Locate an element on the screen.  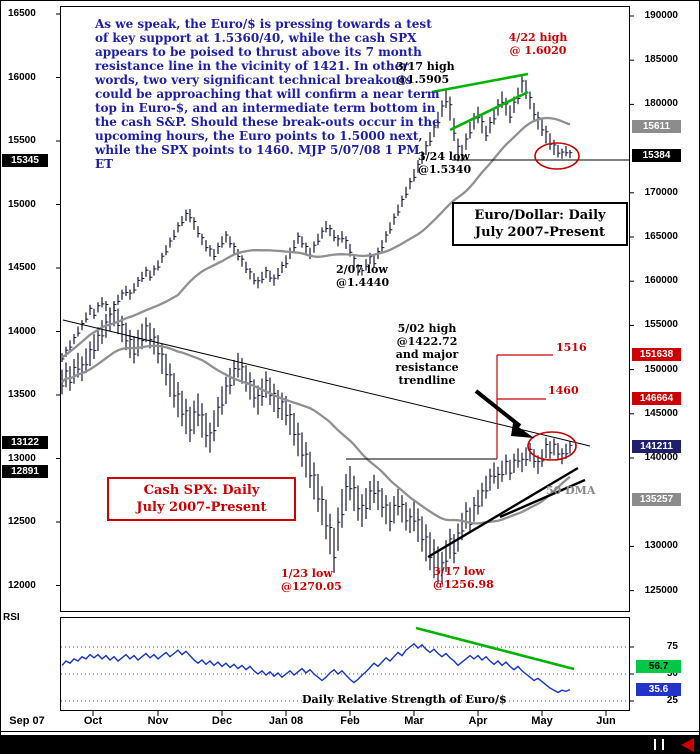
scroll-left-arrow-icon is located at coordinates (687, 745).